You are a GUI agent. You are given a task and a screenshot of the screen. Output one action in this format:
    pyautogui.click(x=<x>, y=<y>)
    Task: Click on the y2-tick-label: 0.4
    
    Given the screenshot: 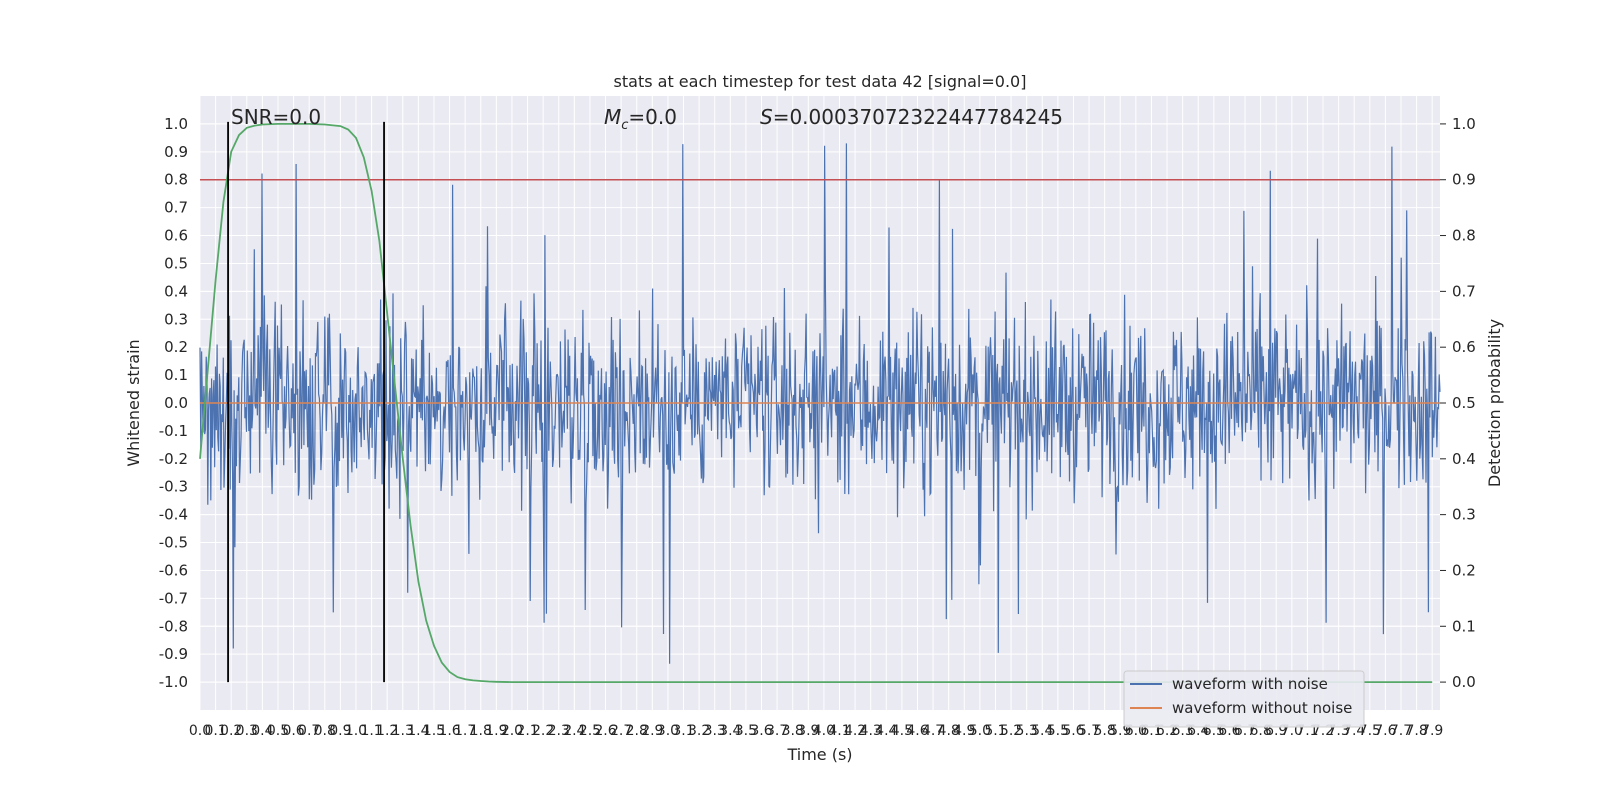 What is the action you would take?
    pyautogui.click(x=1464, y=459)
    